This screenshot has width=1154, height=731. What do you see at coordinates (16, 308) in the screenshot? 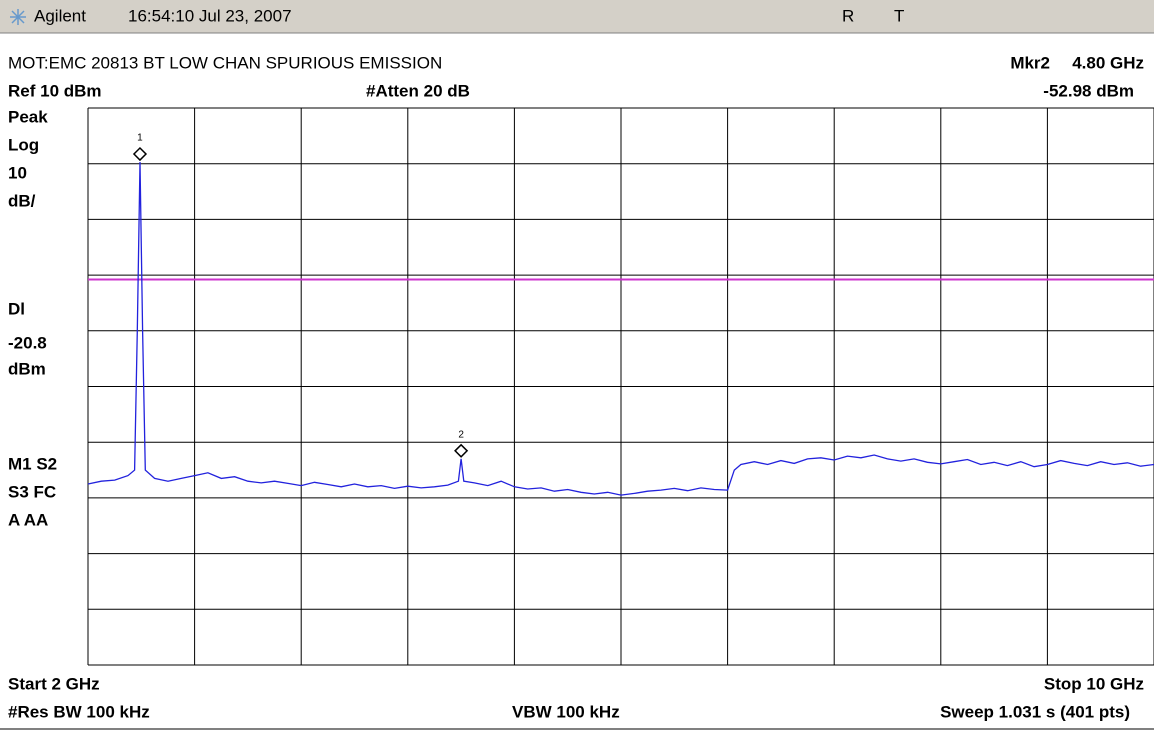
I see `dl-title: Dl` at bounding box center [16, 308].